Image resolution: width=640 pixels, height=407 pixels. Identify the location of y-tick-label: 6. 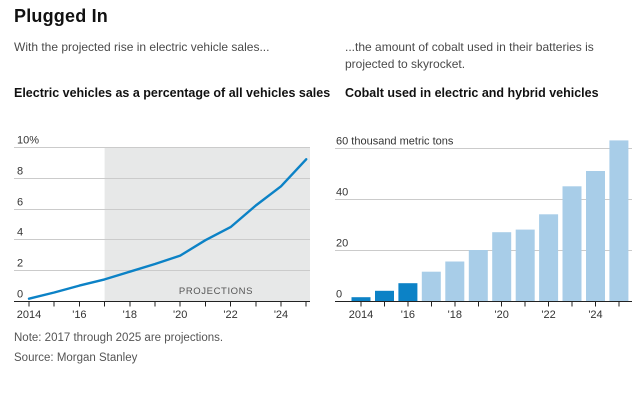
(20, 203).